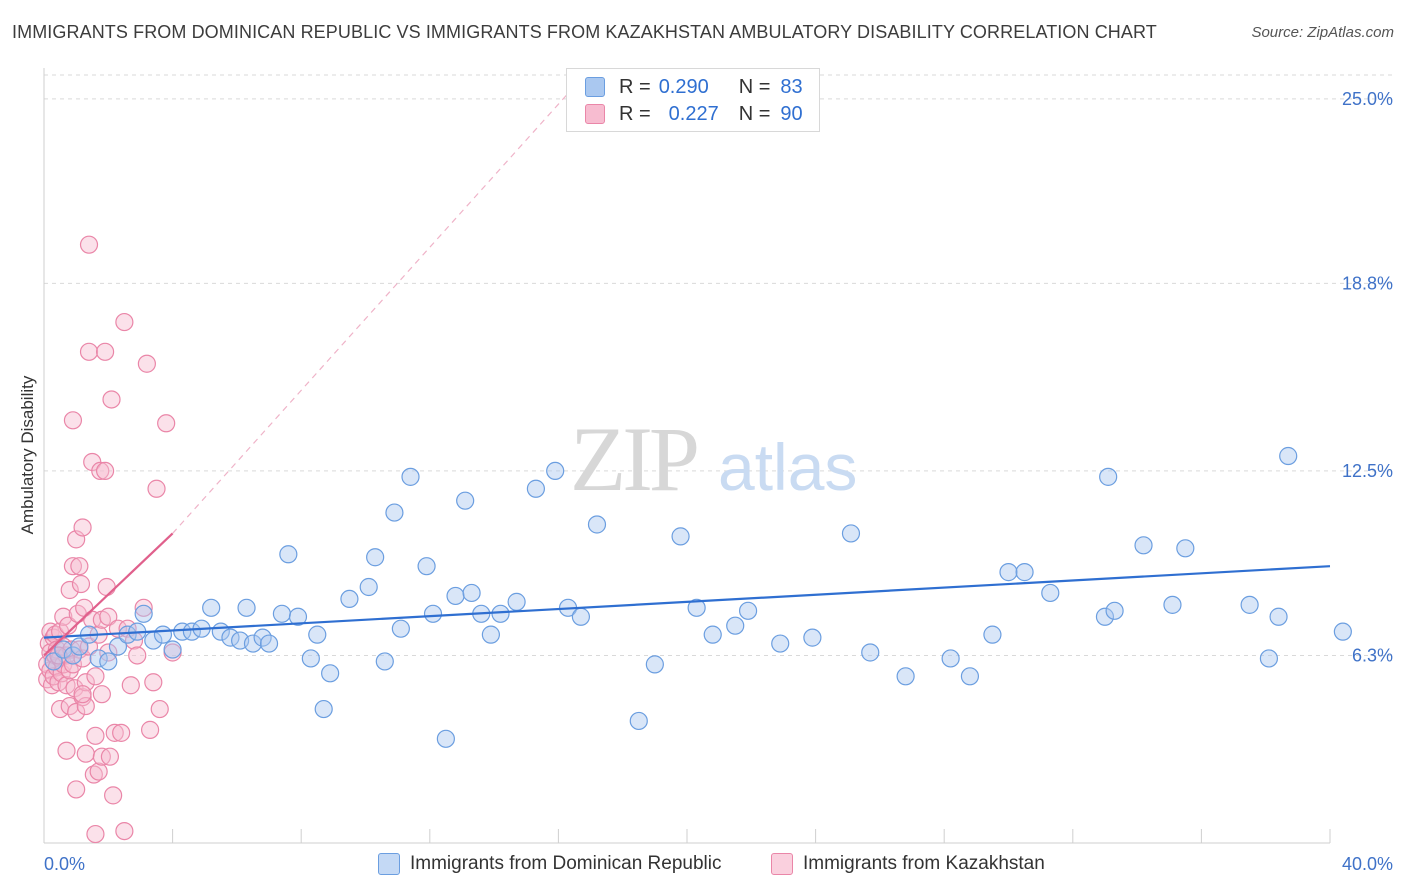 Image resolution: width=1406 pixels, height=892 pixels. I want to click on correlation-legend: R = 0.290 N = 83 R = 0.227 N = 90, so click(693, 100).